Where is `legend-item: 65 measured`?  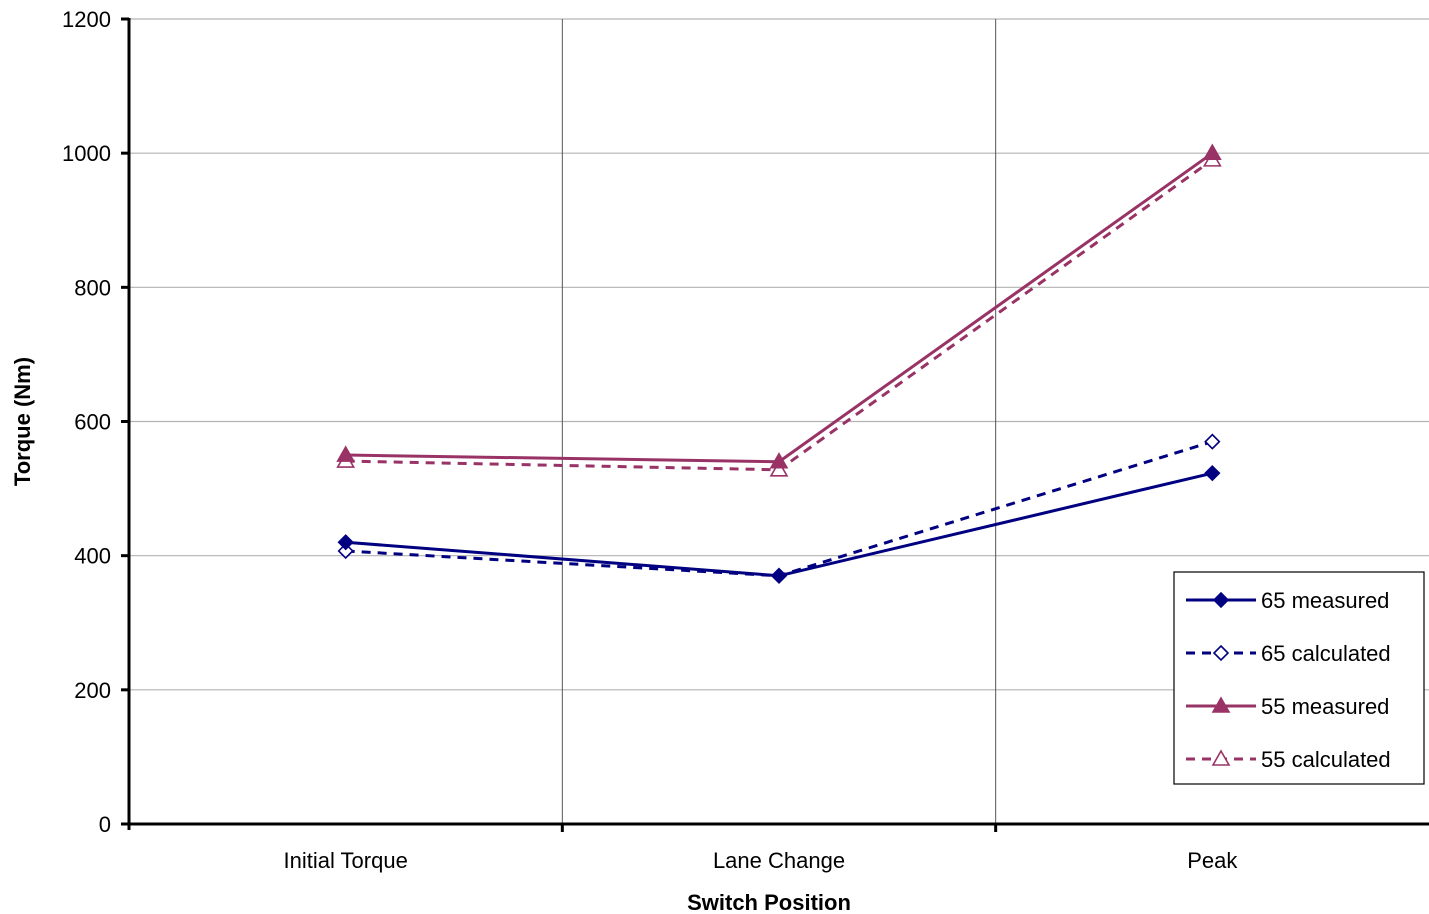 legend-item: 65 measured is located at coordinates (1287, 600).